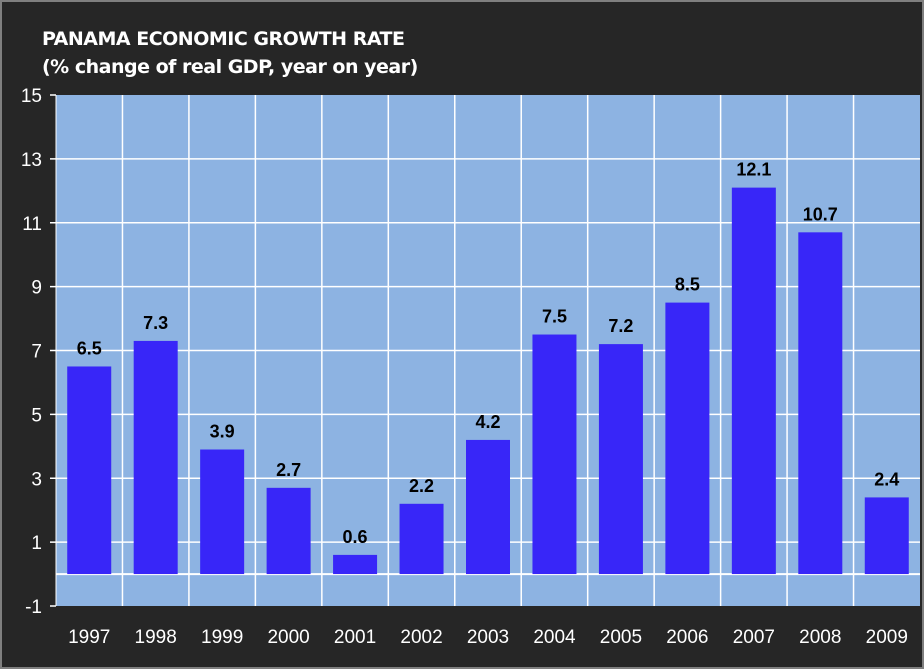  What do you see at coordinates (223, 39) in the screenshot?
I see `chart-title: PANAMA ECONOMIC GROWTH RATE` at bounding box center [223, 39].